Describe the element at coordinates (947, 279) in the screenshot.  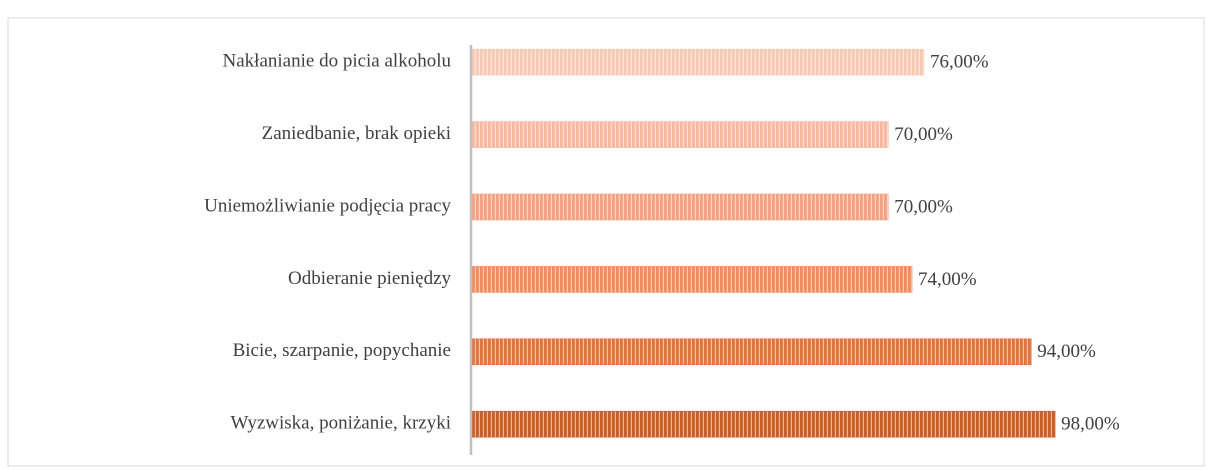
I see `data-label: 74,00%` at that location.